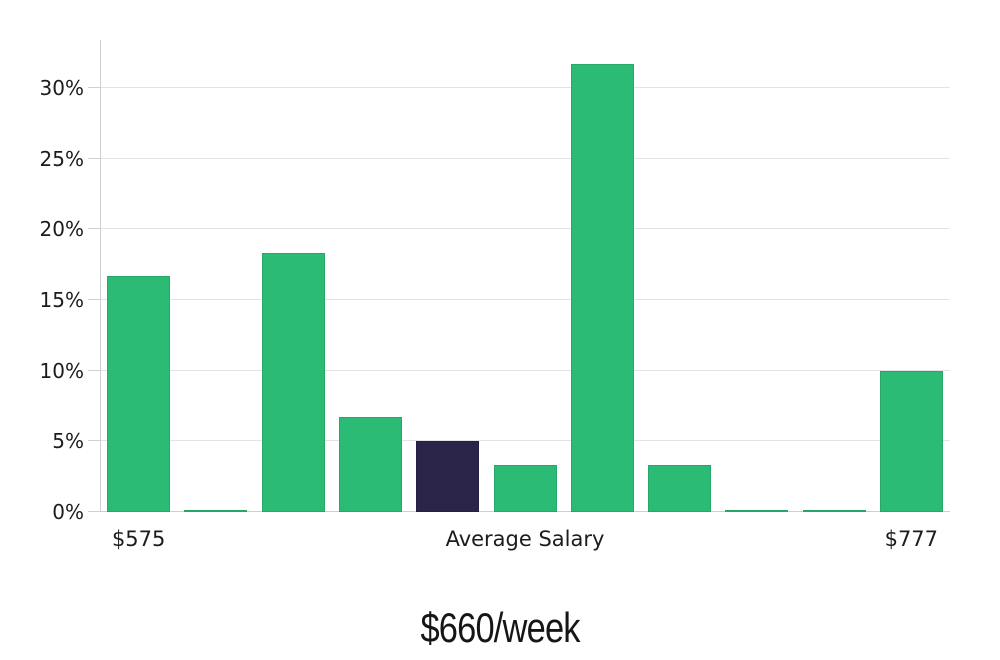  What do you see at coordinates (61, 300) in the screenshot?
I see `y-axis-tick-label: 15%` at bounding box center [61, 300].